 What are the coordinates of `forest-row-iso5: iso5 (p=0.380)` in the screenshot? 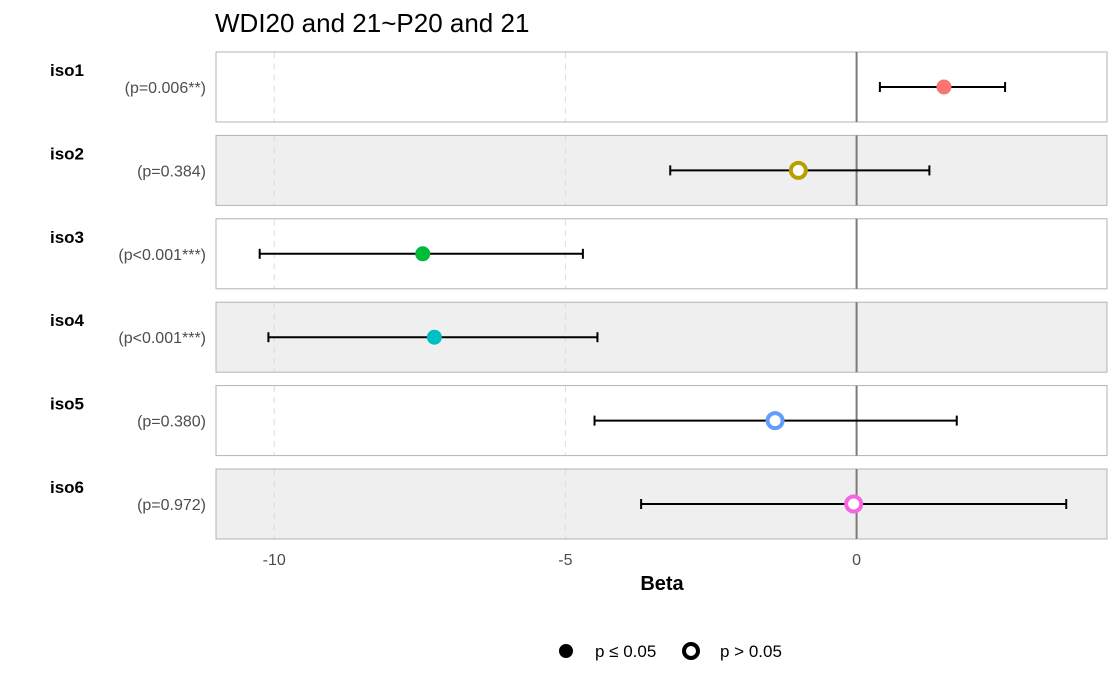 It's located at (579, 421).